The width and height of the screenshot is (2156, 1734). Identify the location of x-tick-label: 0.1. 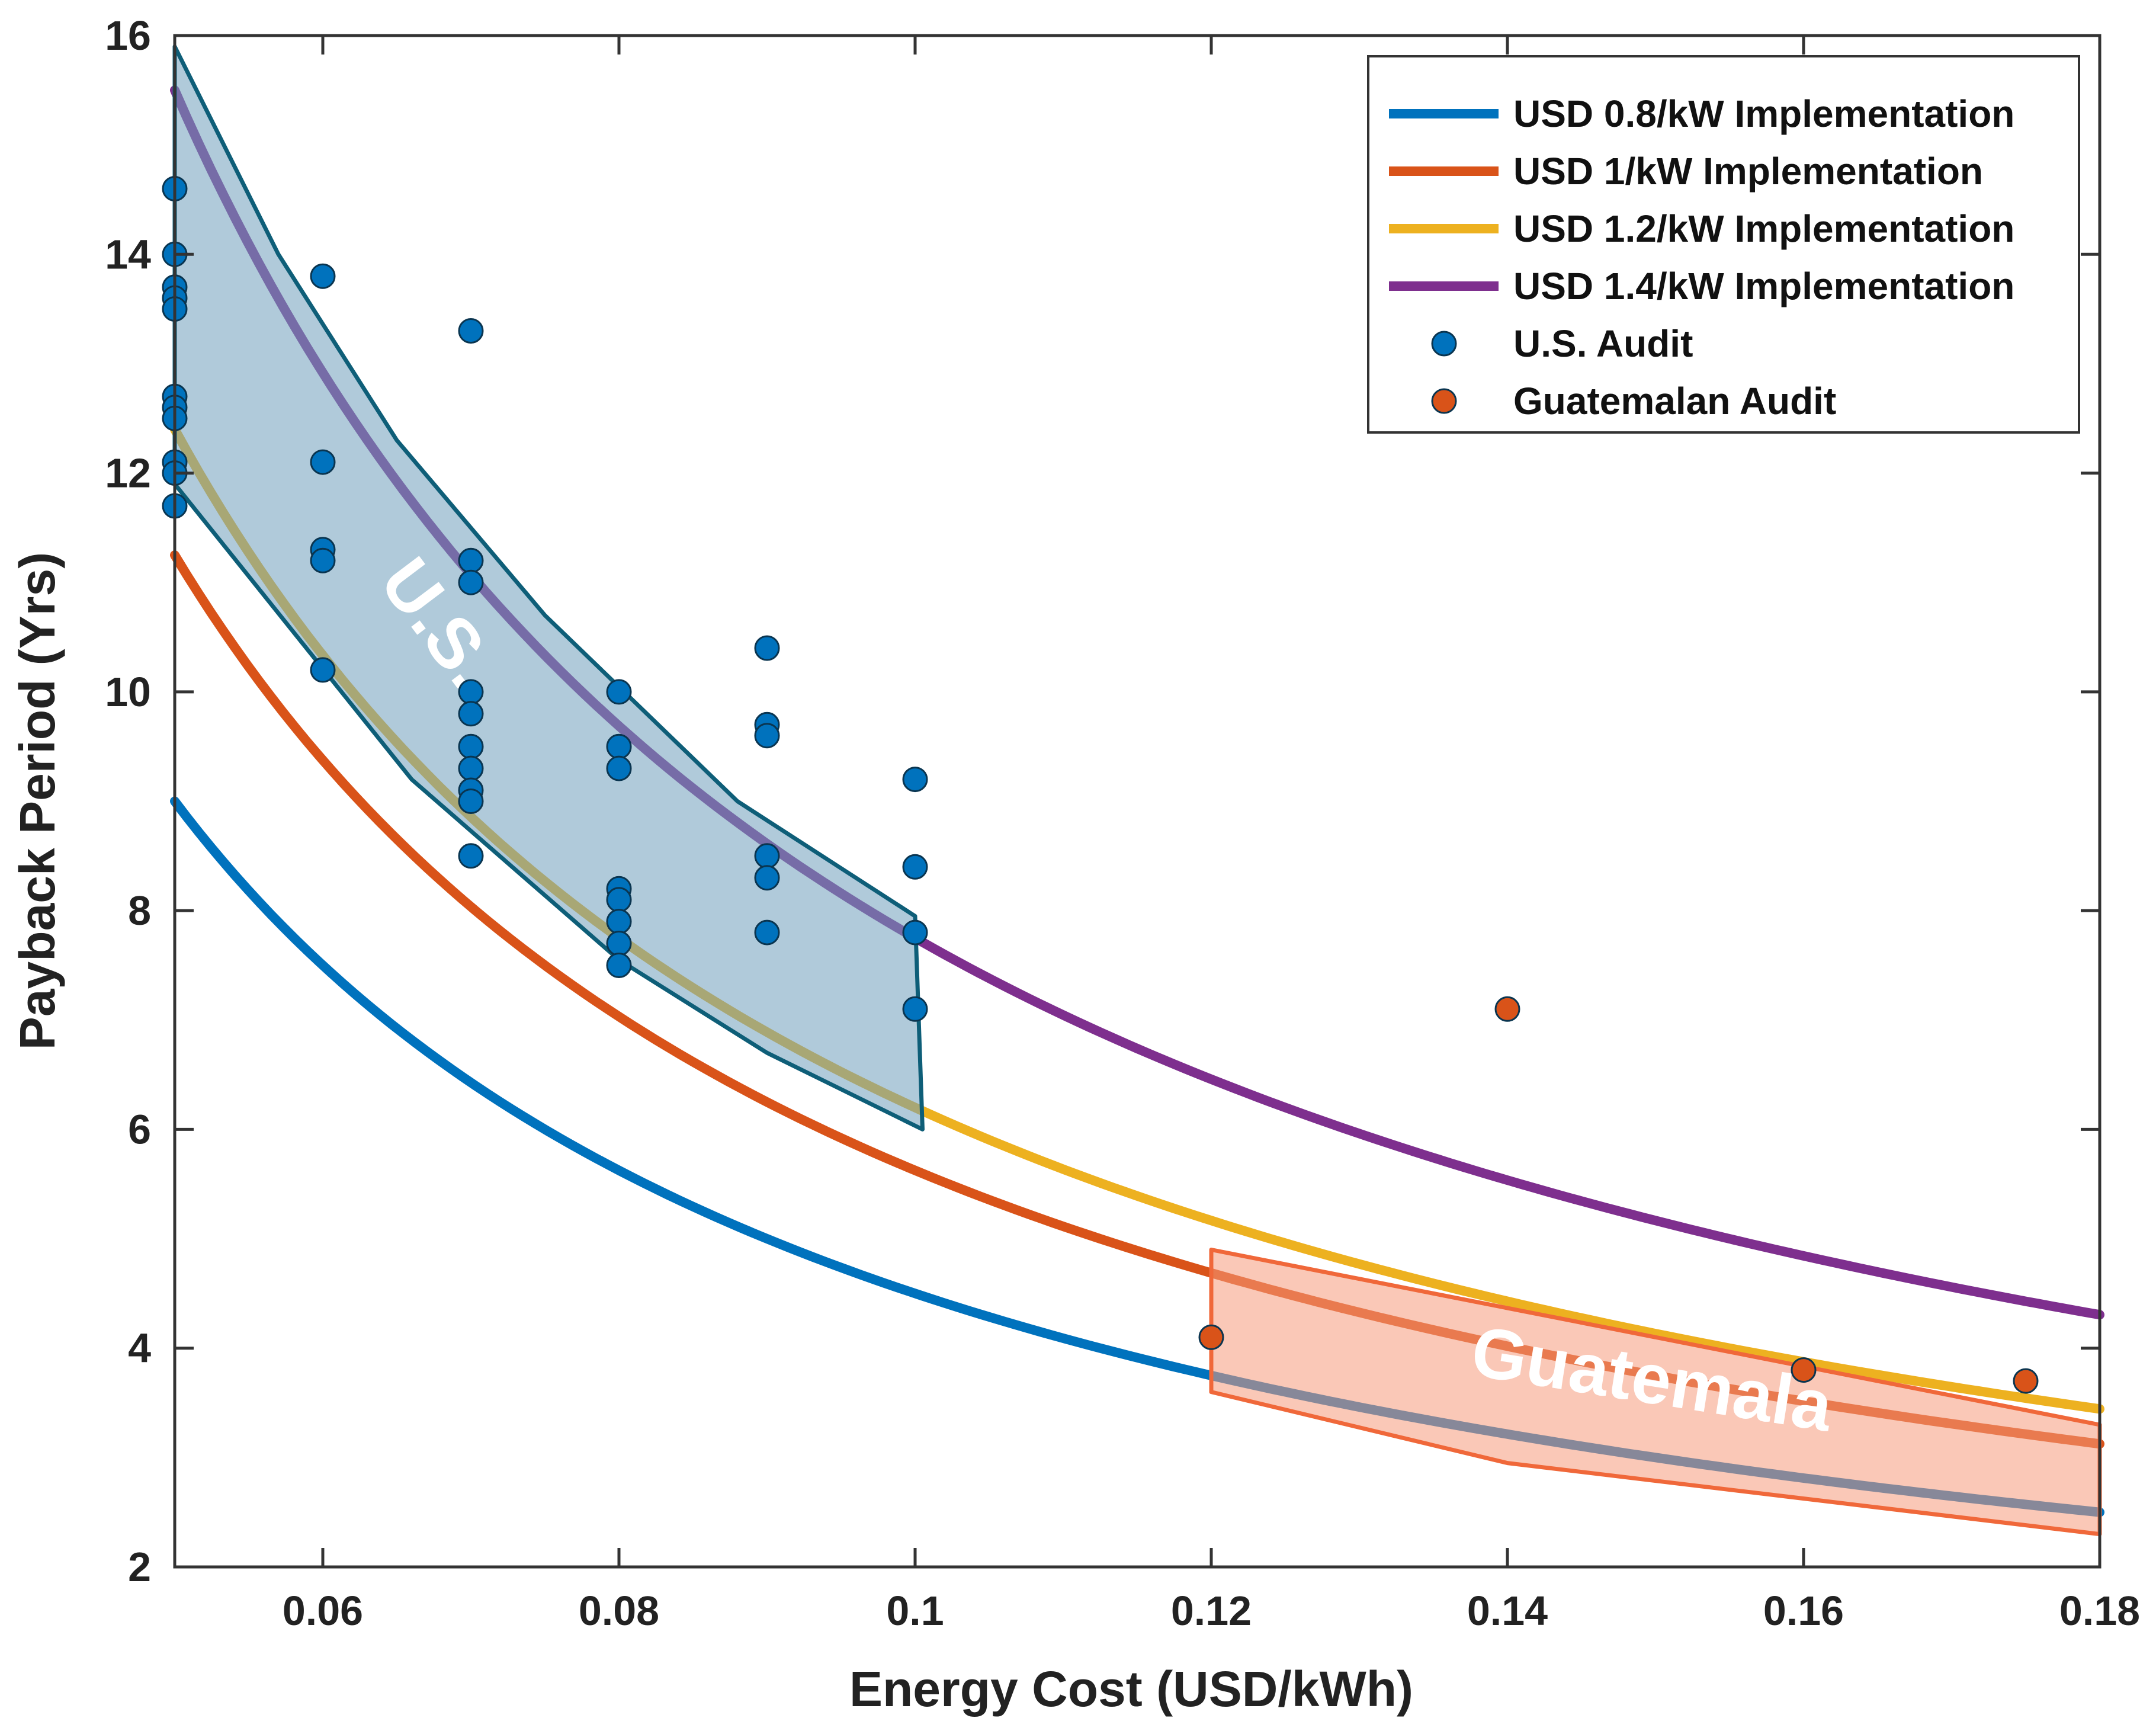
(915, 1611).